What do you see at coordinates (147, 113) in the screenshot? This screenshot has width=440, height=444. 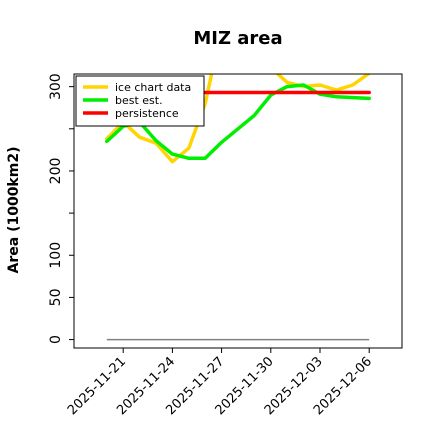 I see `legend-label: persistence` at bounding box center [147, 113].